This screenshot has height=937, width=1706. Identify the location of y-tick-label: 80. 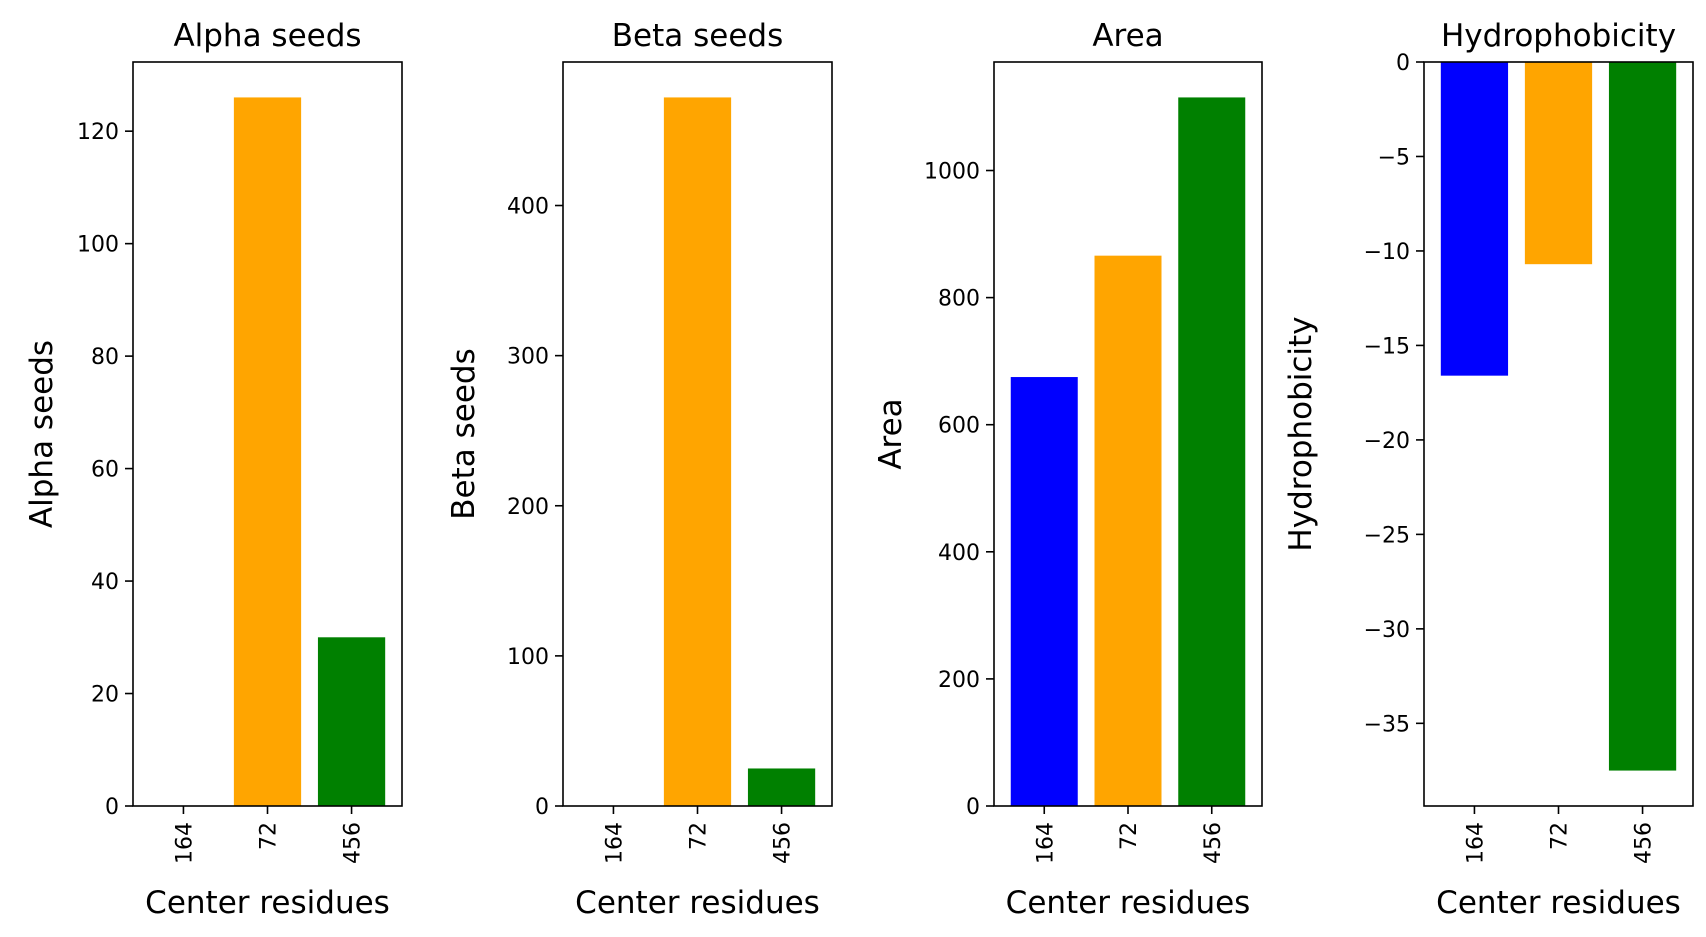
(105, 357).